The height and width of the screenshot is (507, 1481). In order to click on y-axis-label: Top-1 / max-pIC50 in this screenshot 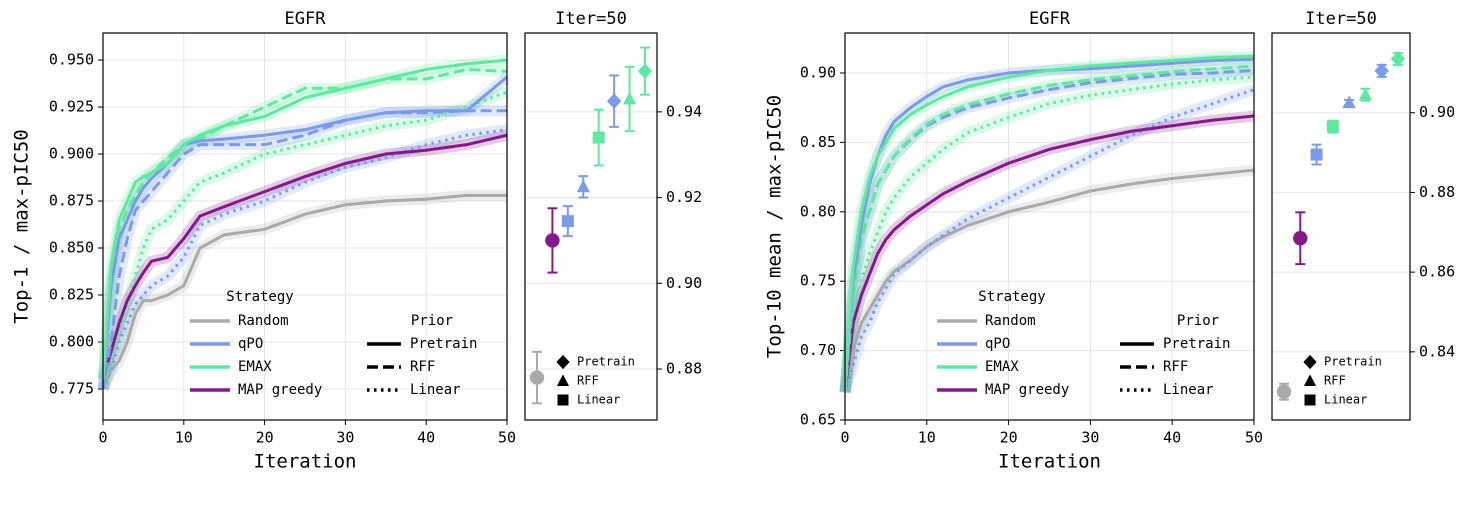, I will do `click(22, 226)`.